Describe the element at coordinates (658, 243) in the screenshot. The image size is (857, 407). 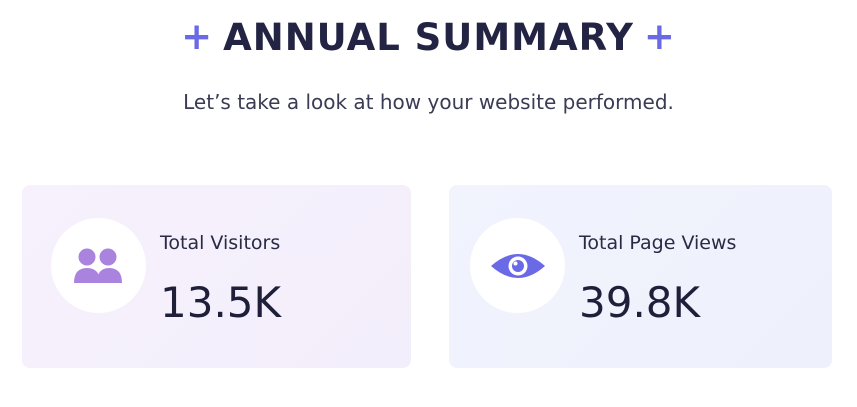
I see `total-page-views-label: Total Page Views` at that location.